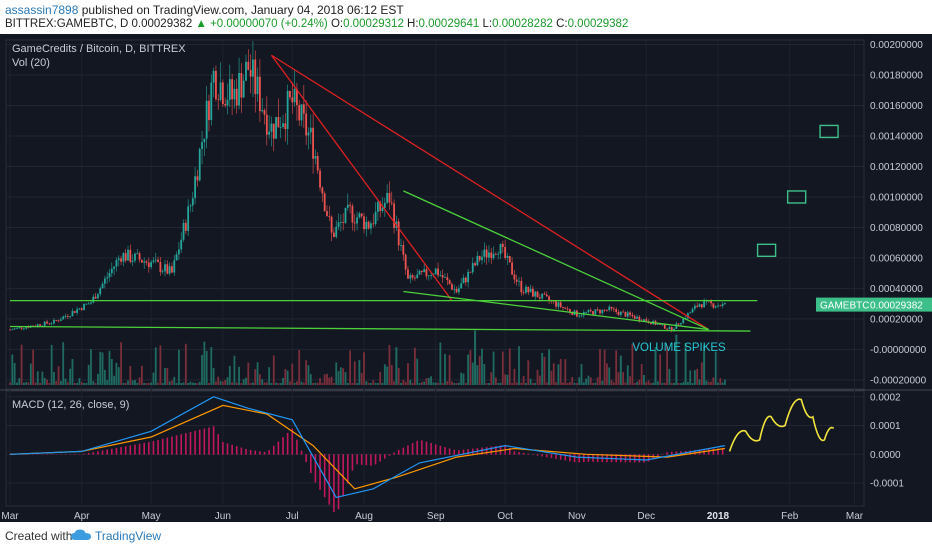 This screenshot has width=932, height=550. What do you see at coordinates (128, 536) in the screenshot?
I see `tradingview-brand: TradingView` at bounding box center [128, 536].